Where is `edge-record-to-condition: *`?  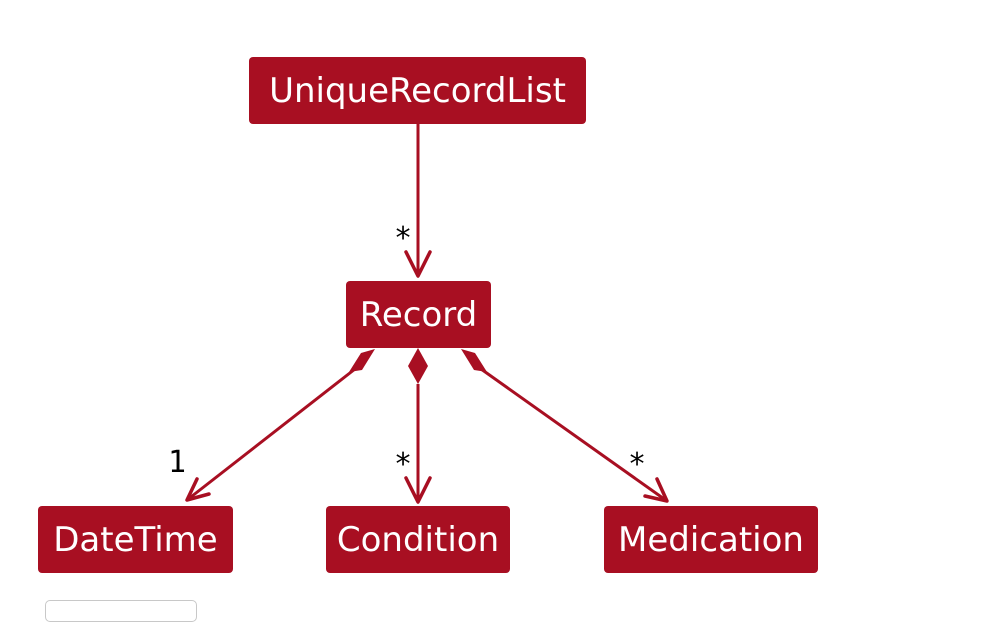
edge-record-to-condition: * is located at coordinates (413, 426).